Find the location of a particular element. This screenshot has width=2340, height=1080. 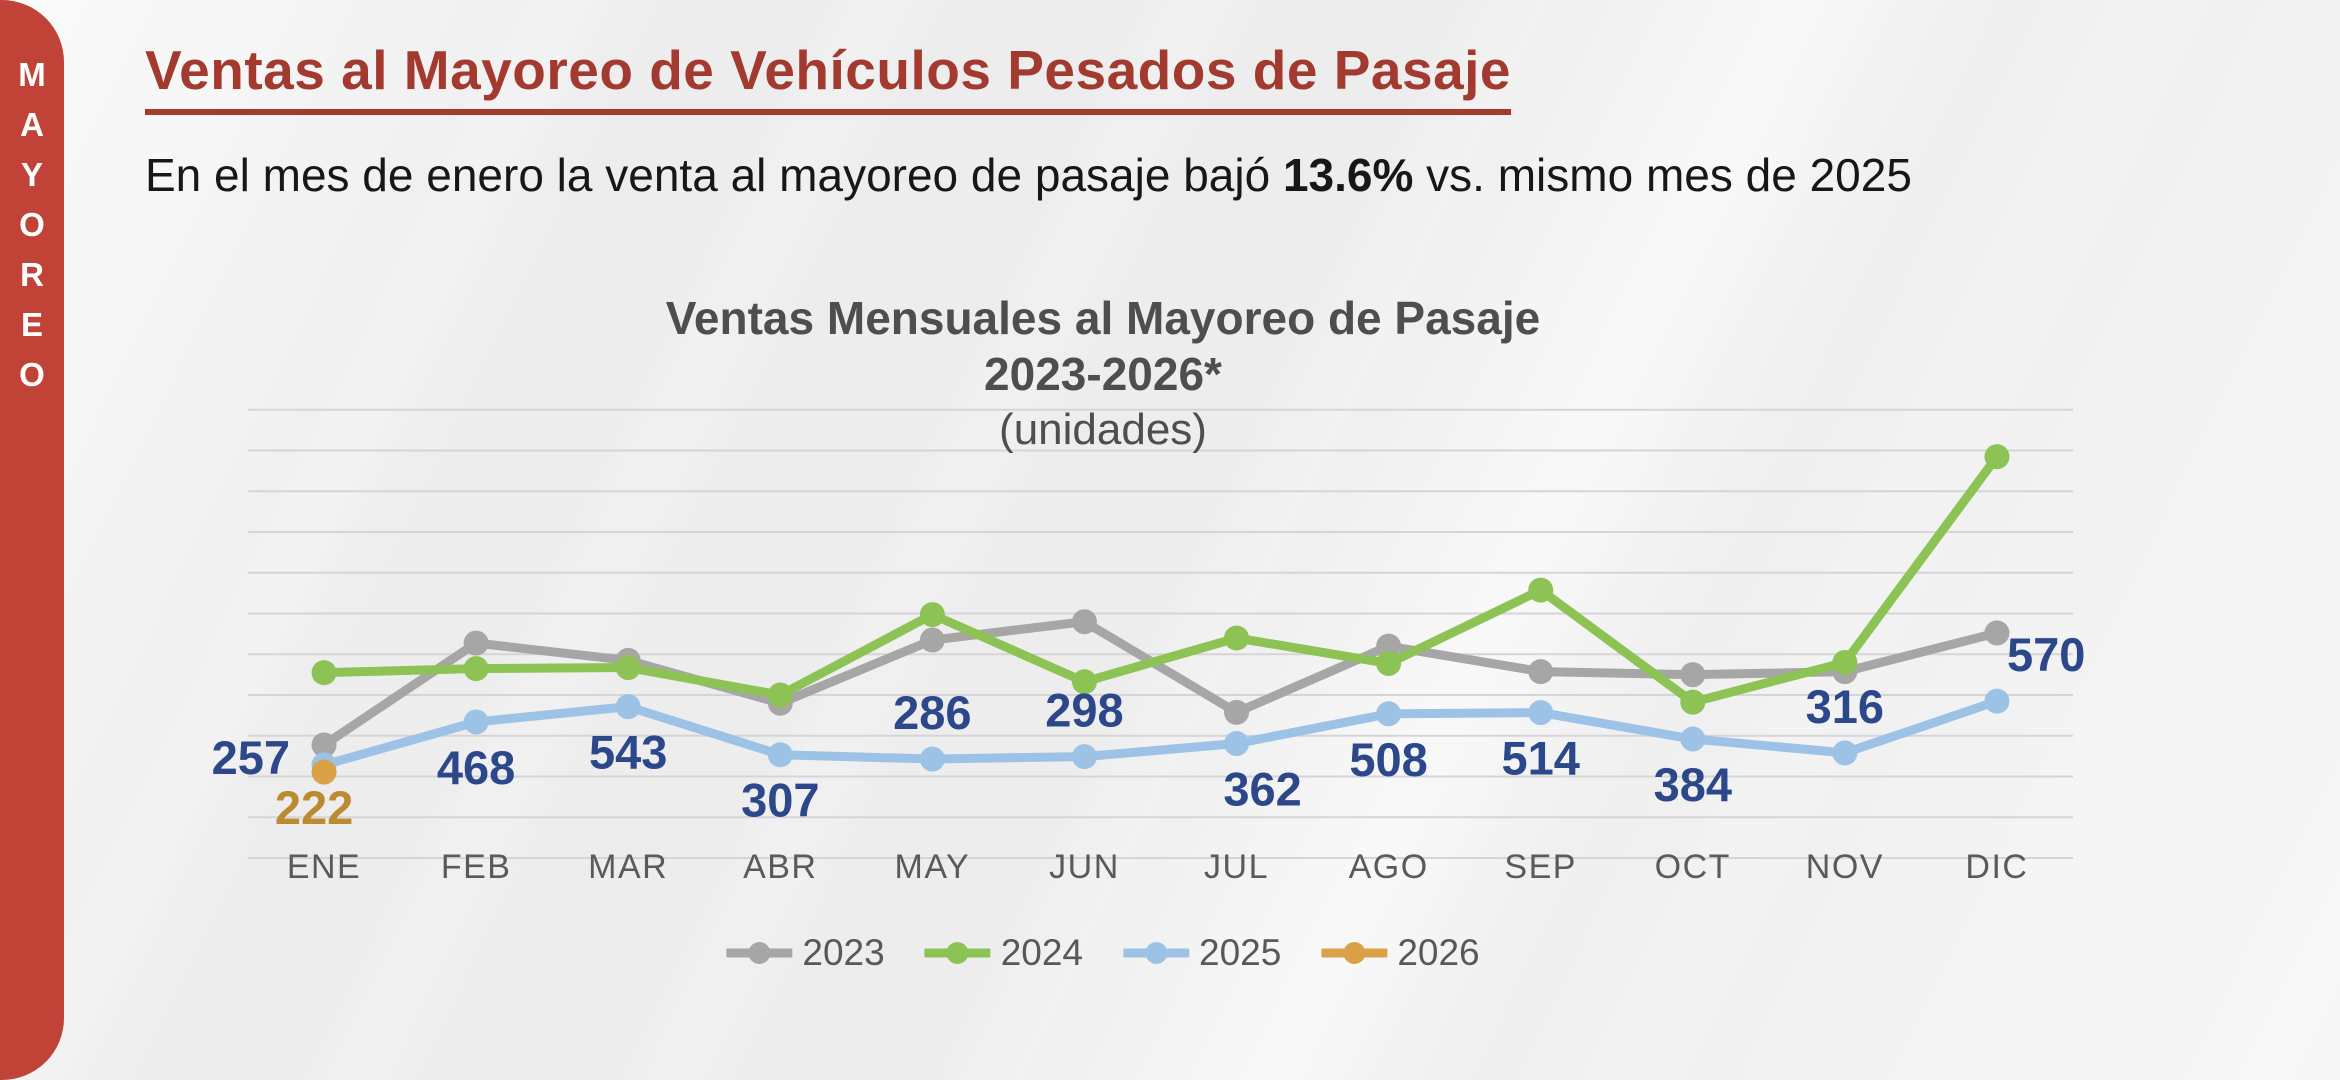

sidebar-letter-6: O is located at coordinates (32, 374).